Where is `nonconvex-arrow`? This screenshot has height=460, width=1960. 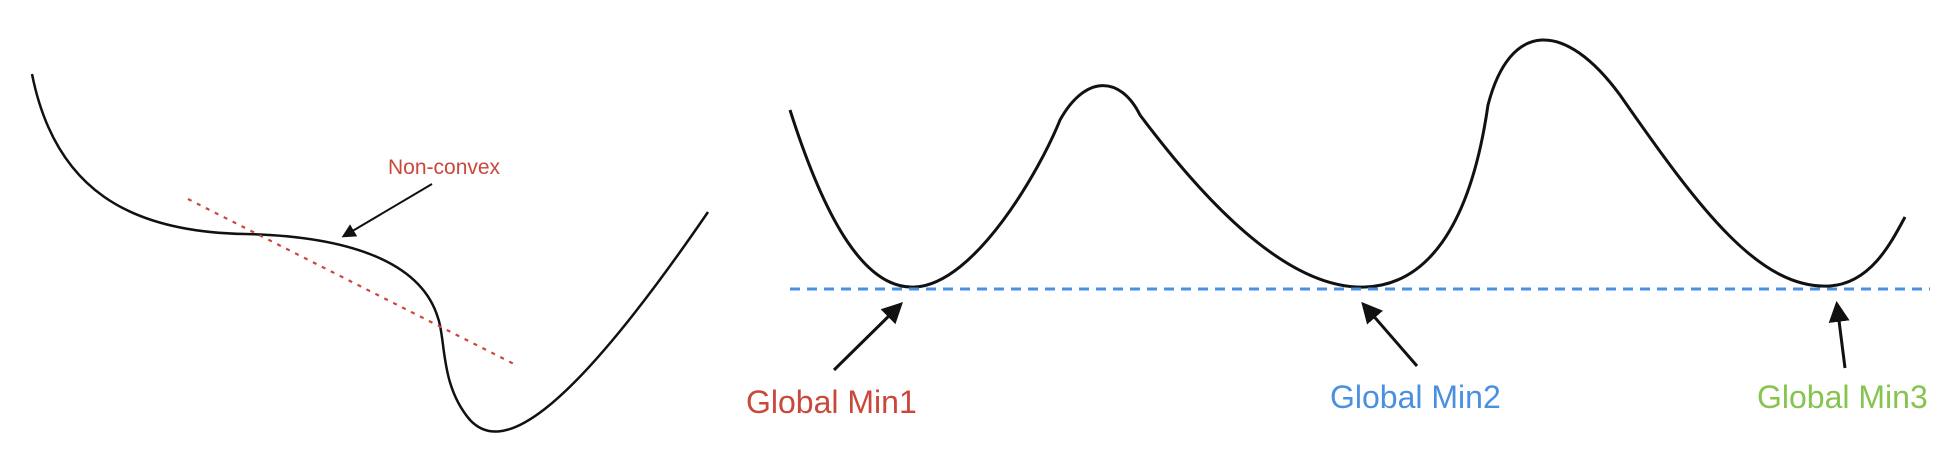 nonconvex-arrow is located at coordinates (387, 210).